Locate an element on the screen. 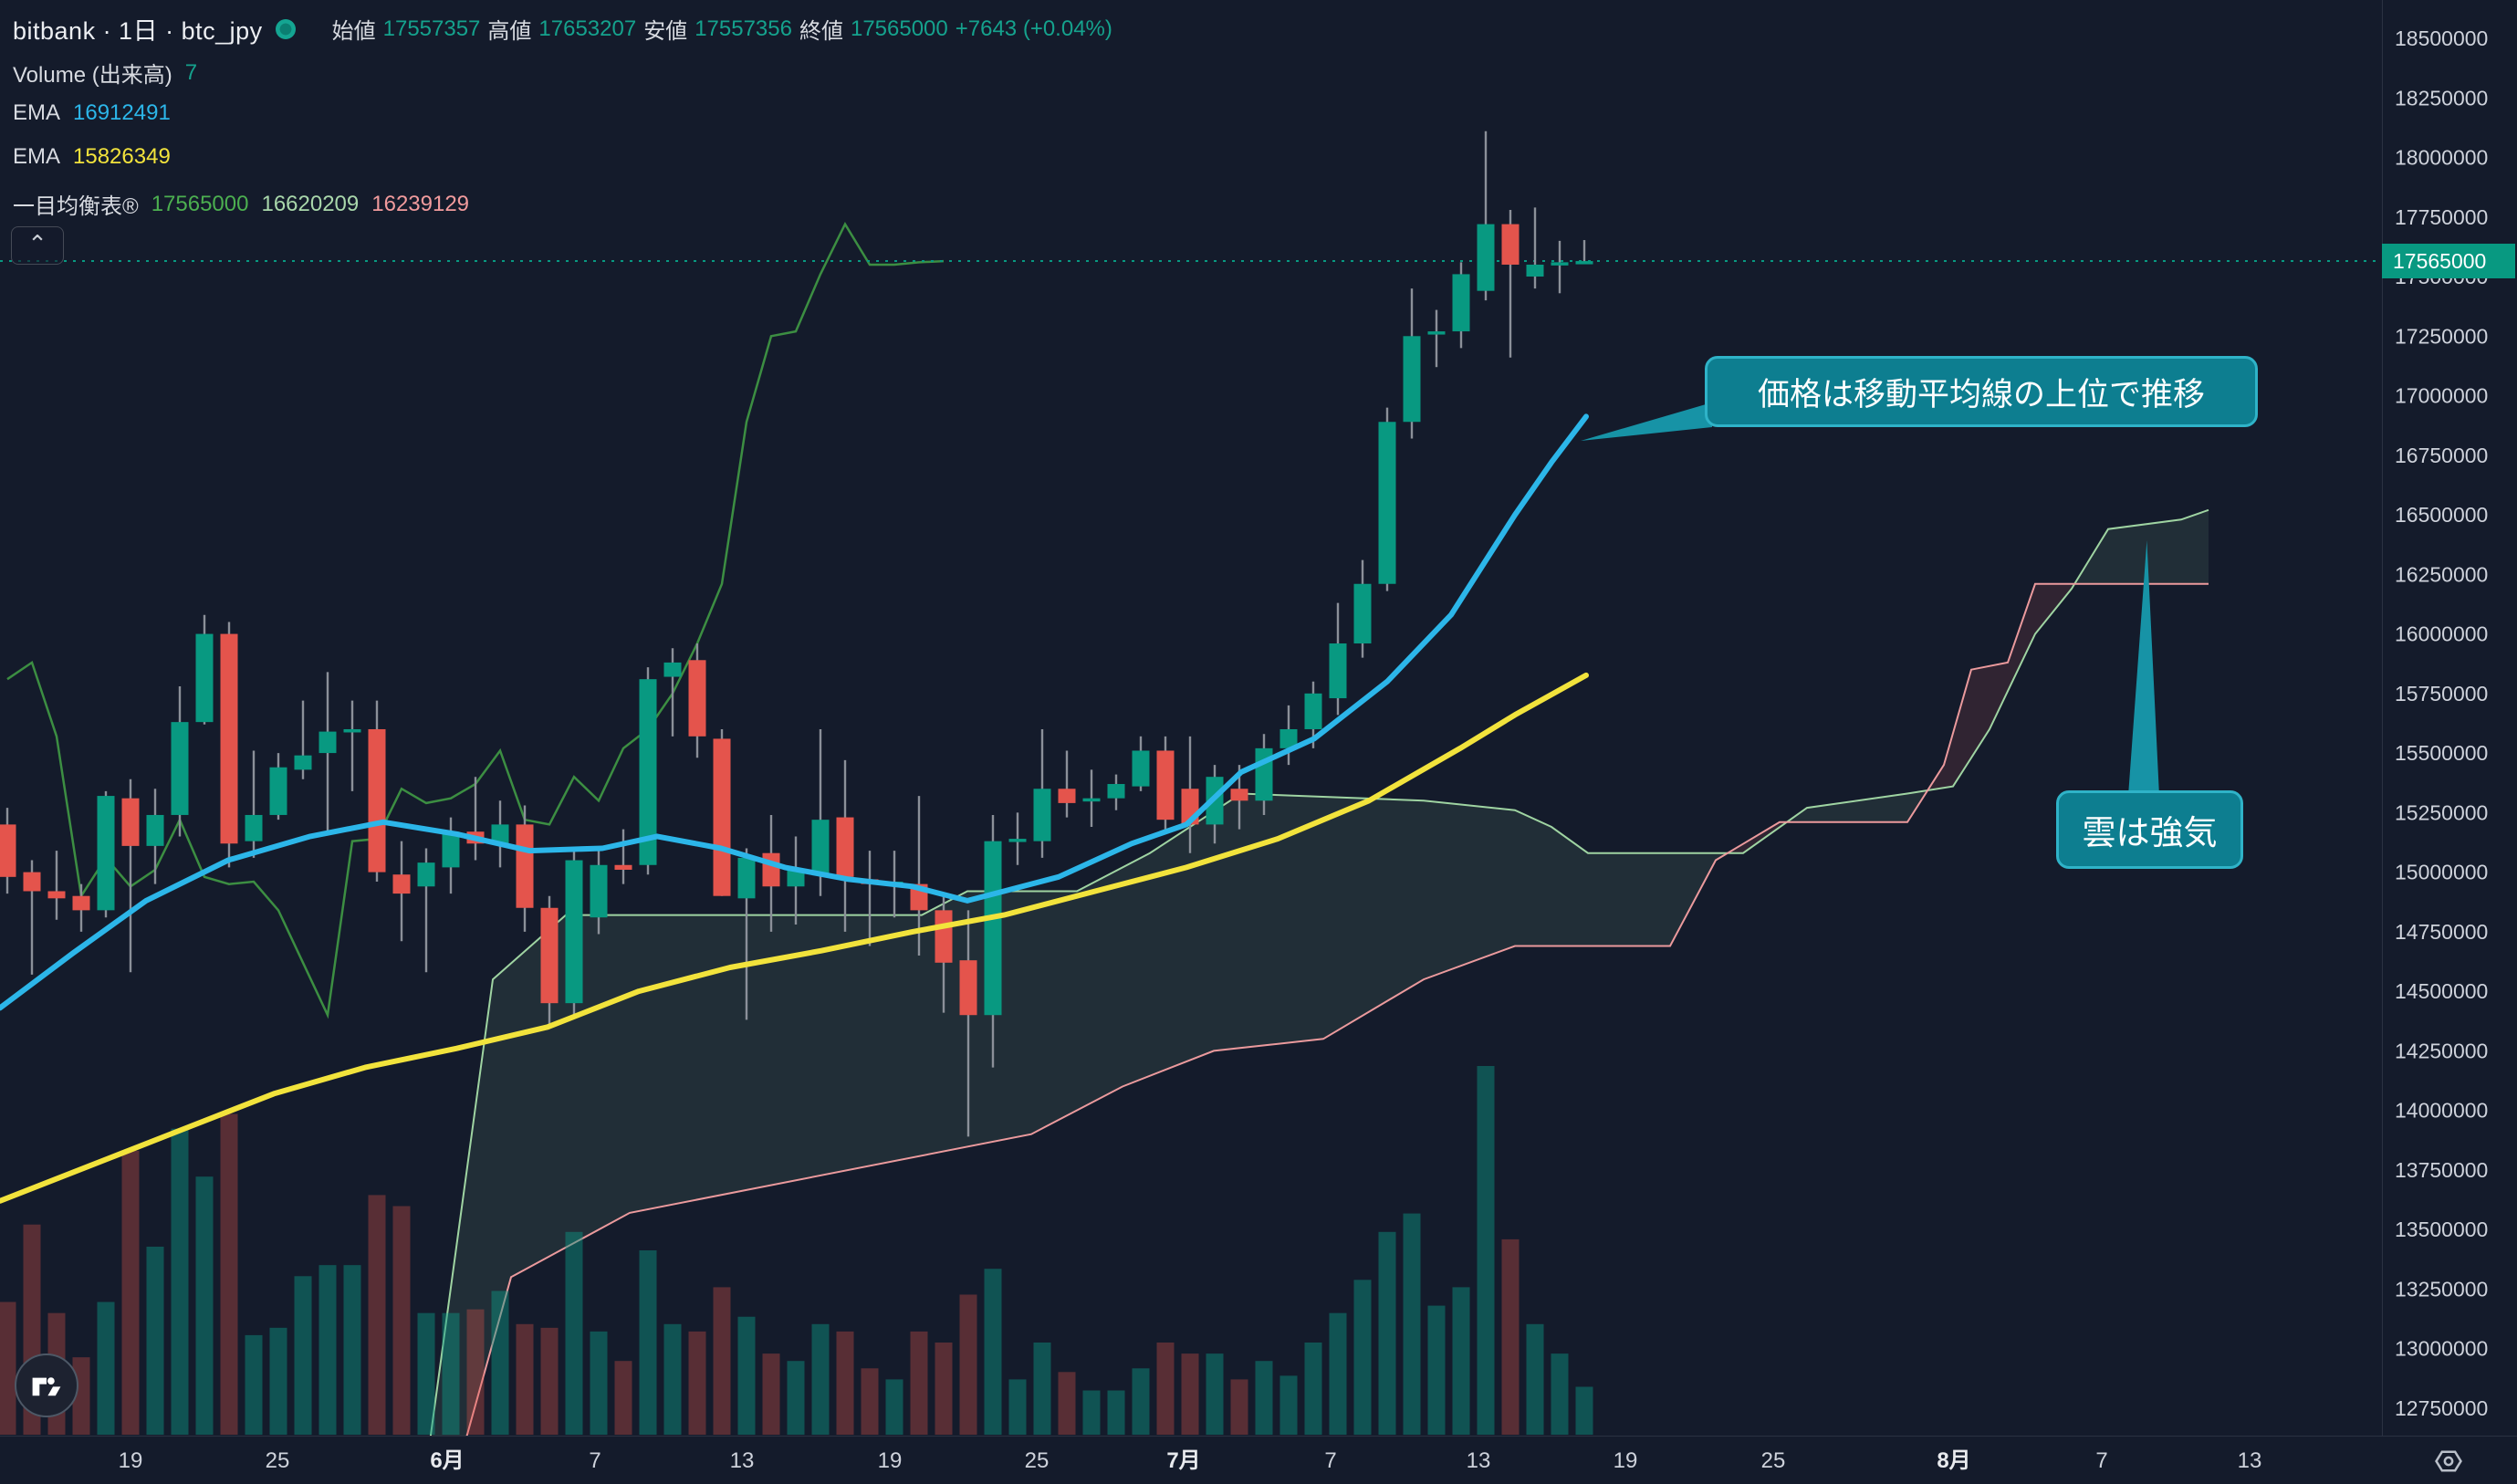 The height and width of the screenshot is (1484, 2517). price-axis-label: 16000000 is located at coordinates (2441, 634).